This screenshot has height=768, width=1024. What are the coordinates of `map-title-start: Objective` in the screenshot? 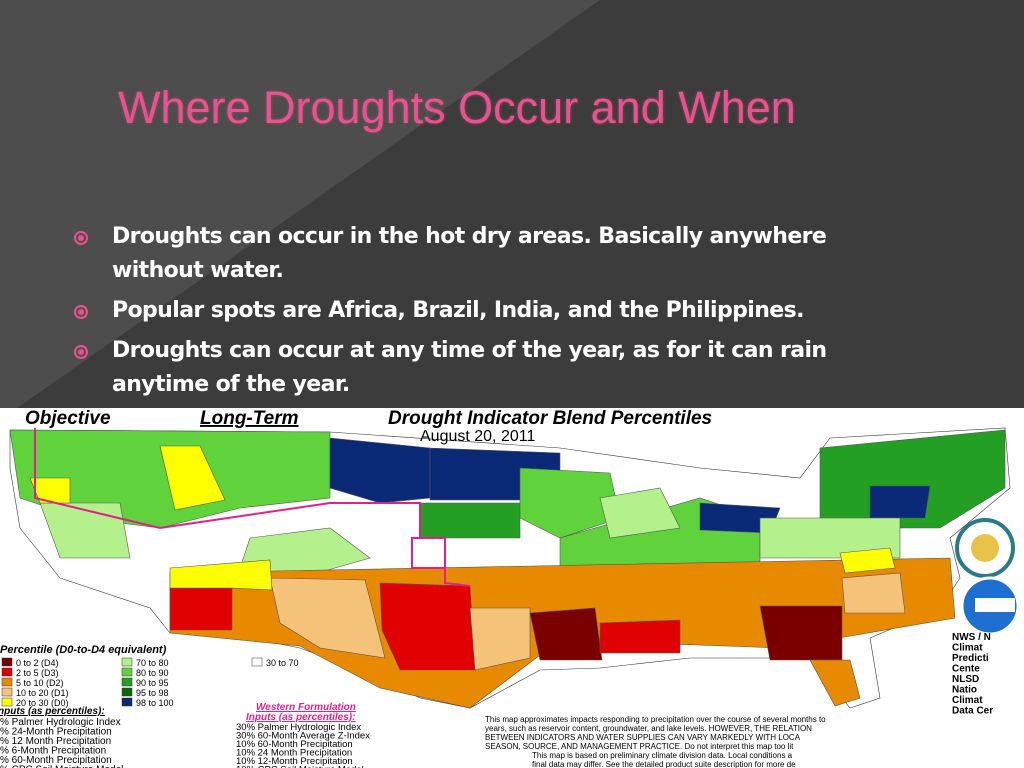 It's located at (68, 418).